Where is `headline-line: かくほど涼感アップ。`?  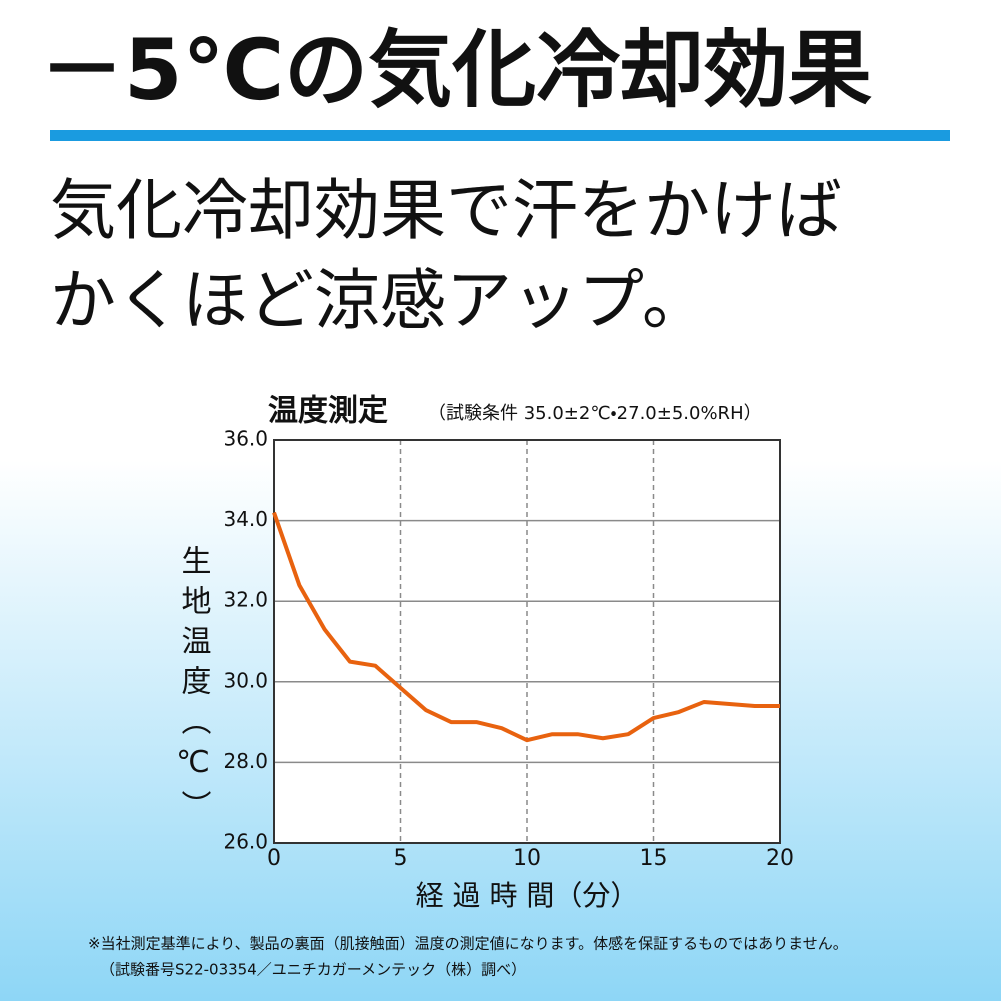
headline-line: かくほど涼感アップ。 is located at coordinates (379, 300).